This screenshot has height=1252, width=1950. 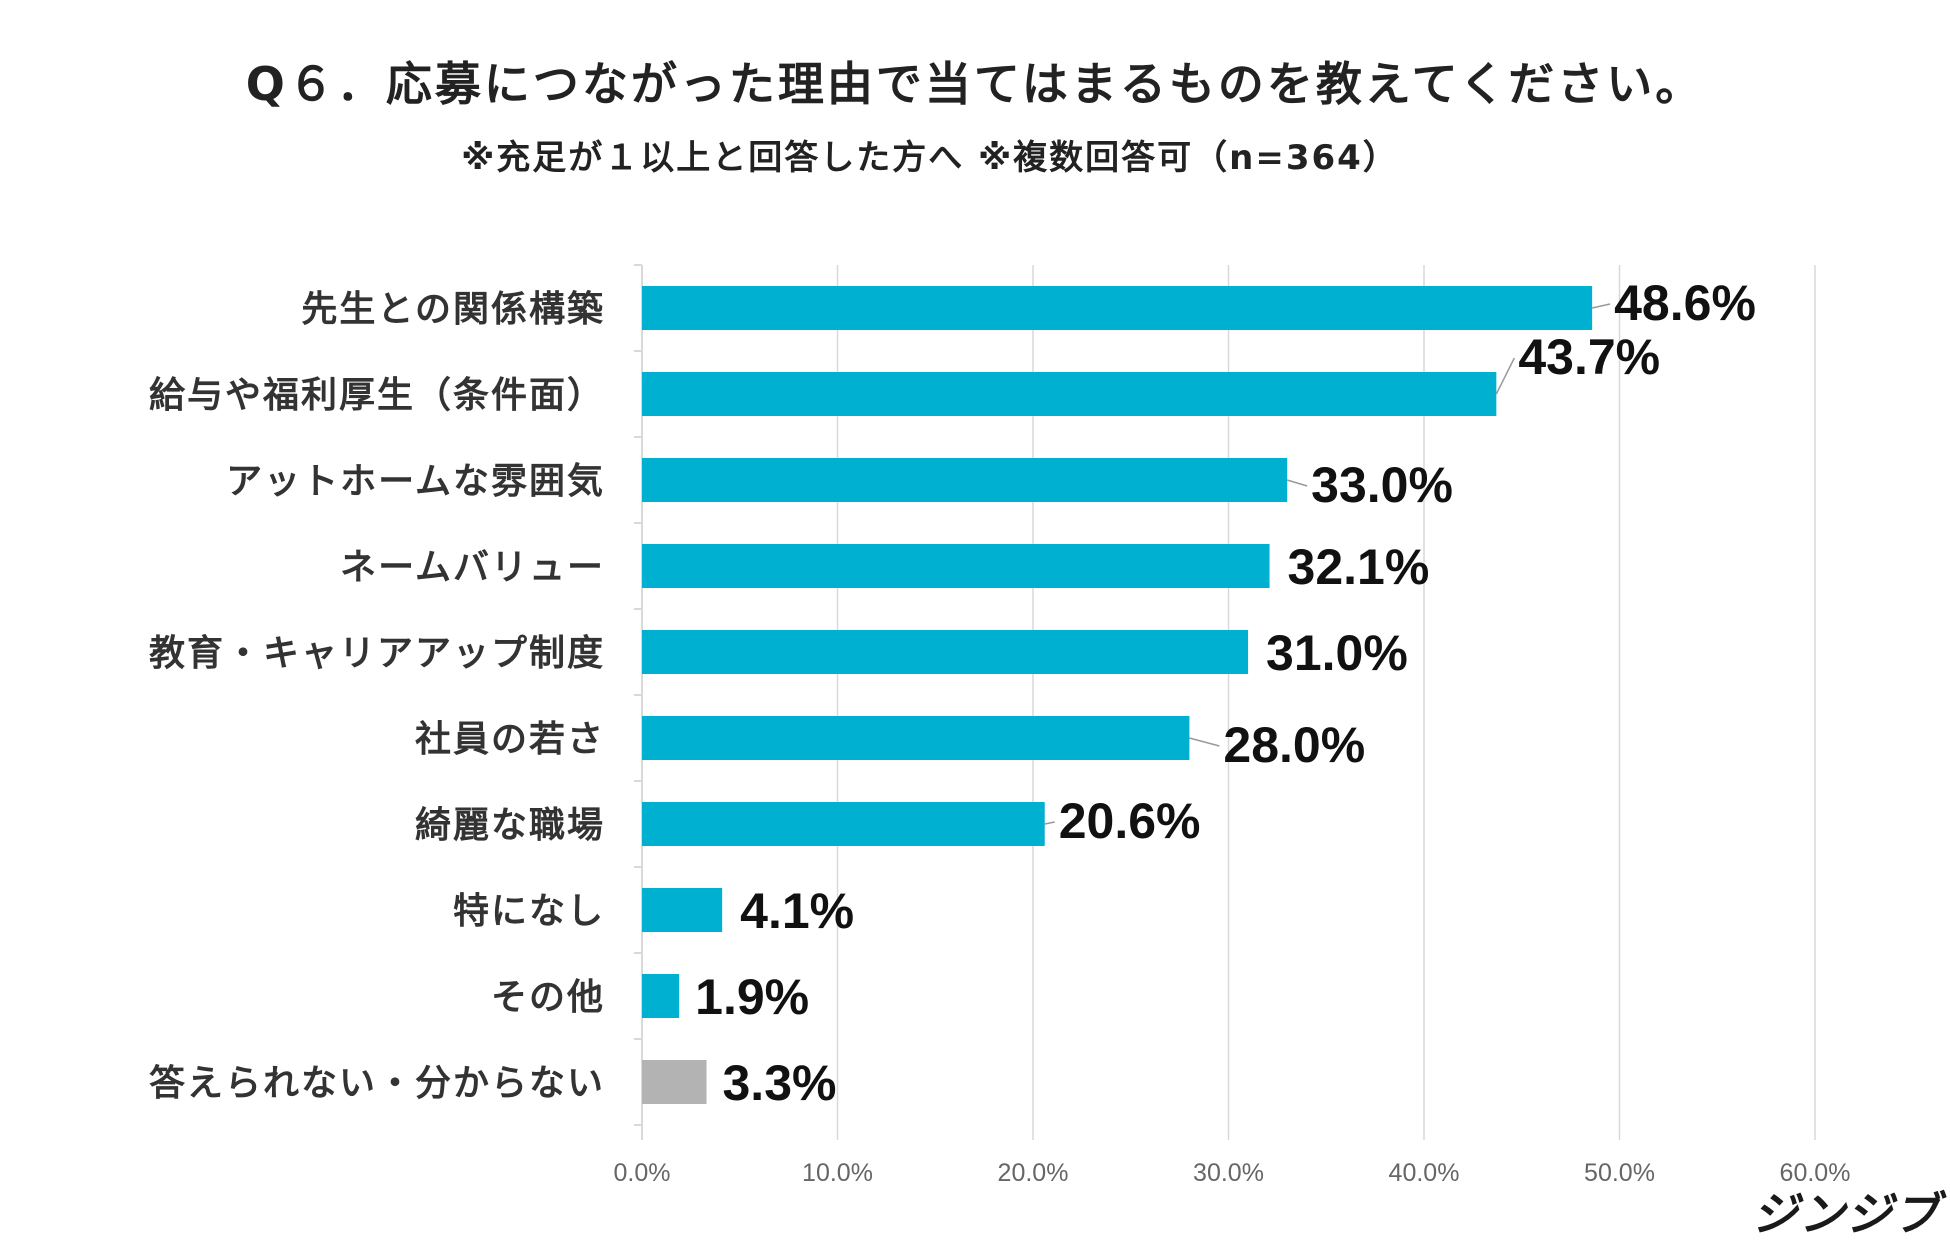 I want to click on category-label: 社員の若さ, so click(x=510, y=739).